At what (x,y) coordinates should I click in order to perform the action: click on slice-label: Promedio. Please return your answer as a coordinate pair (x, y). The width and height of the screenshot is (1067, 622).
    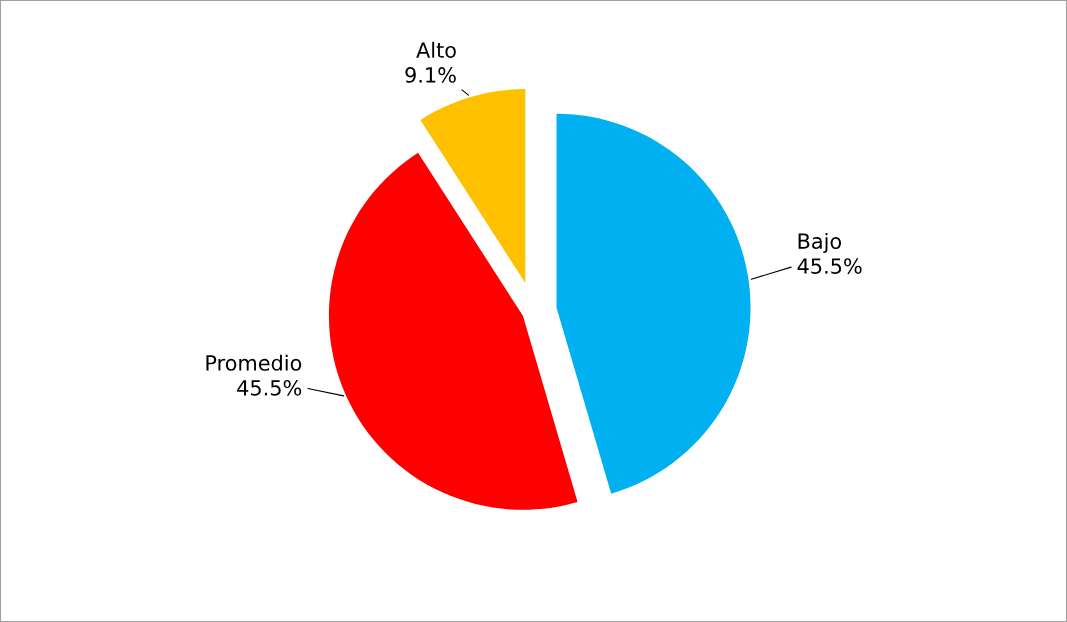
    Looking at the image, I should click on (254, 362).